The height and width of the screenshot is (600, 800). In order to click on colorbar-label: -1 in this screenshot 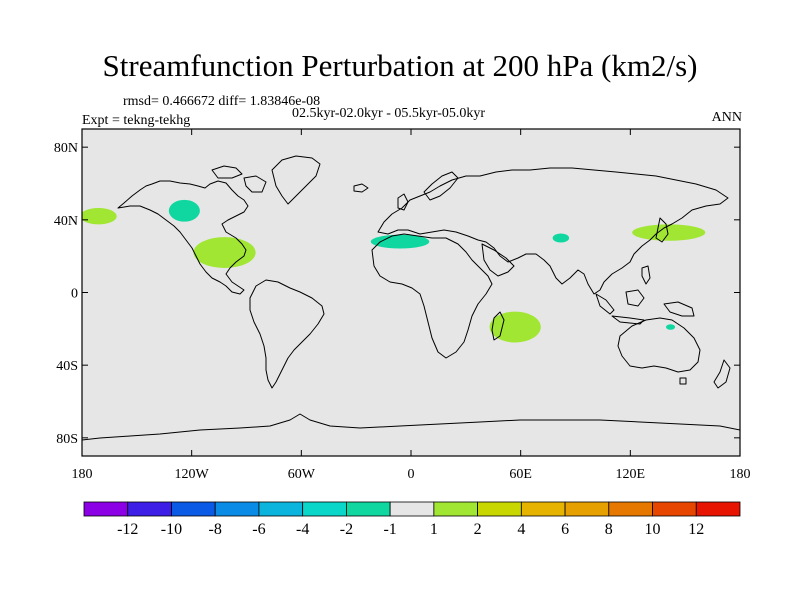, I will do `click(389, 529)`.